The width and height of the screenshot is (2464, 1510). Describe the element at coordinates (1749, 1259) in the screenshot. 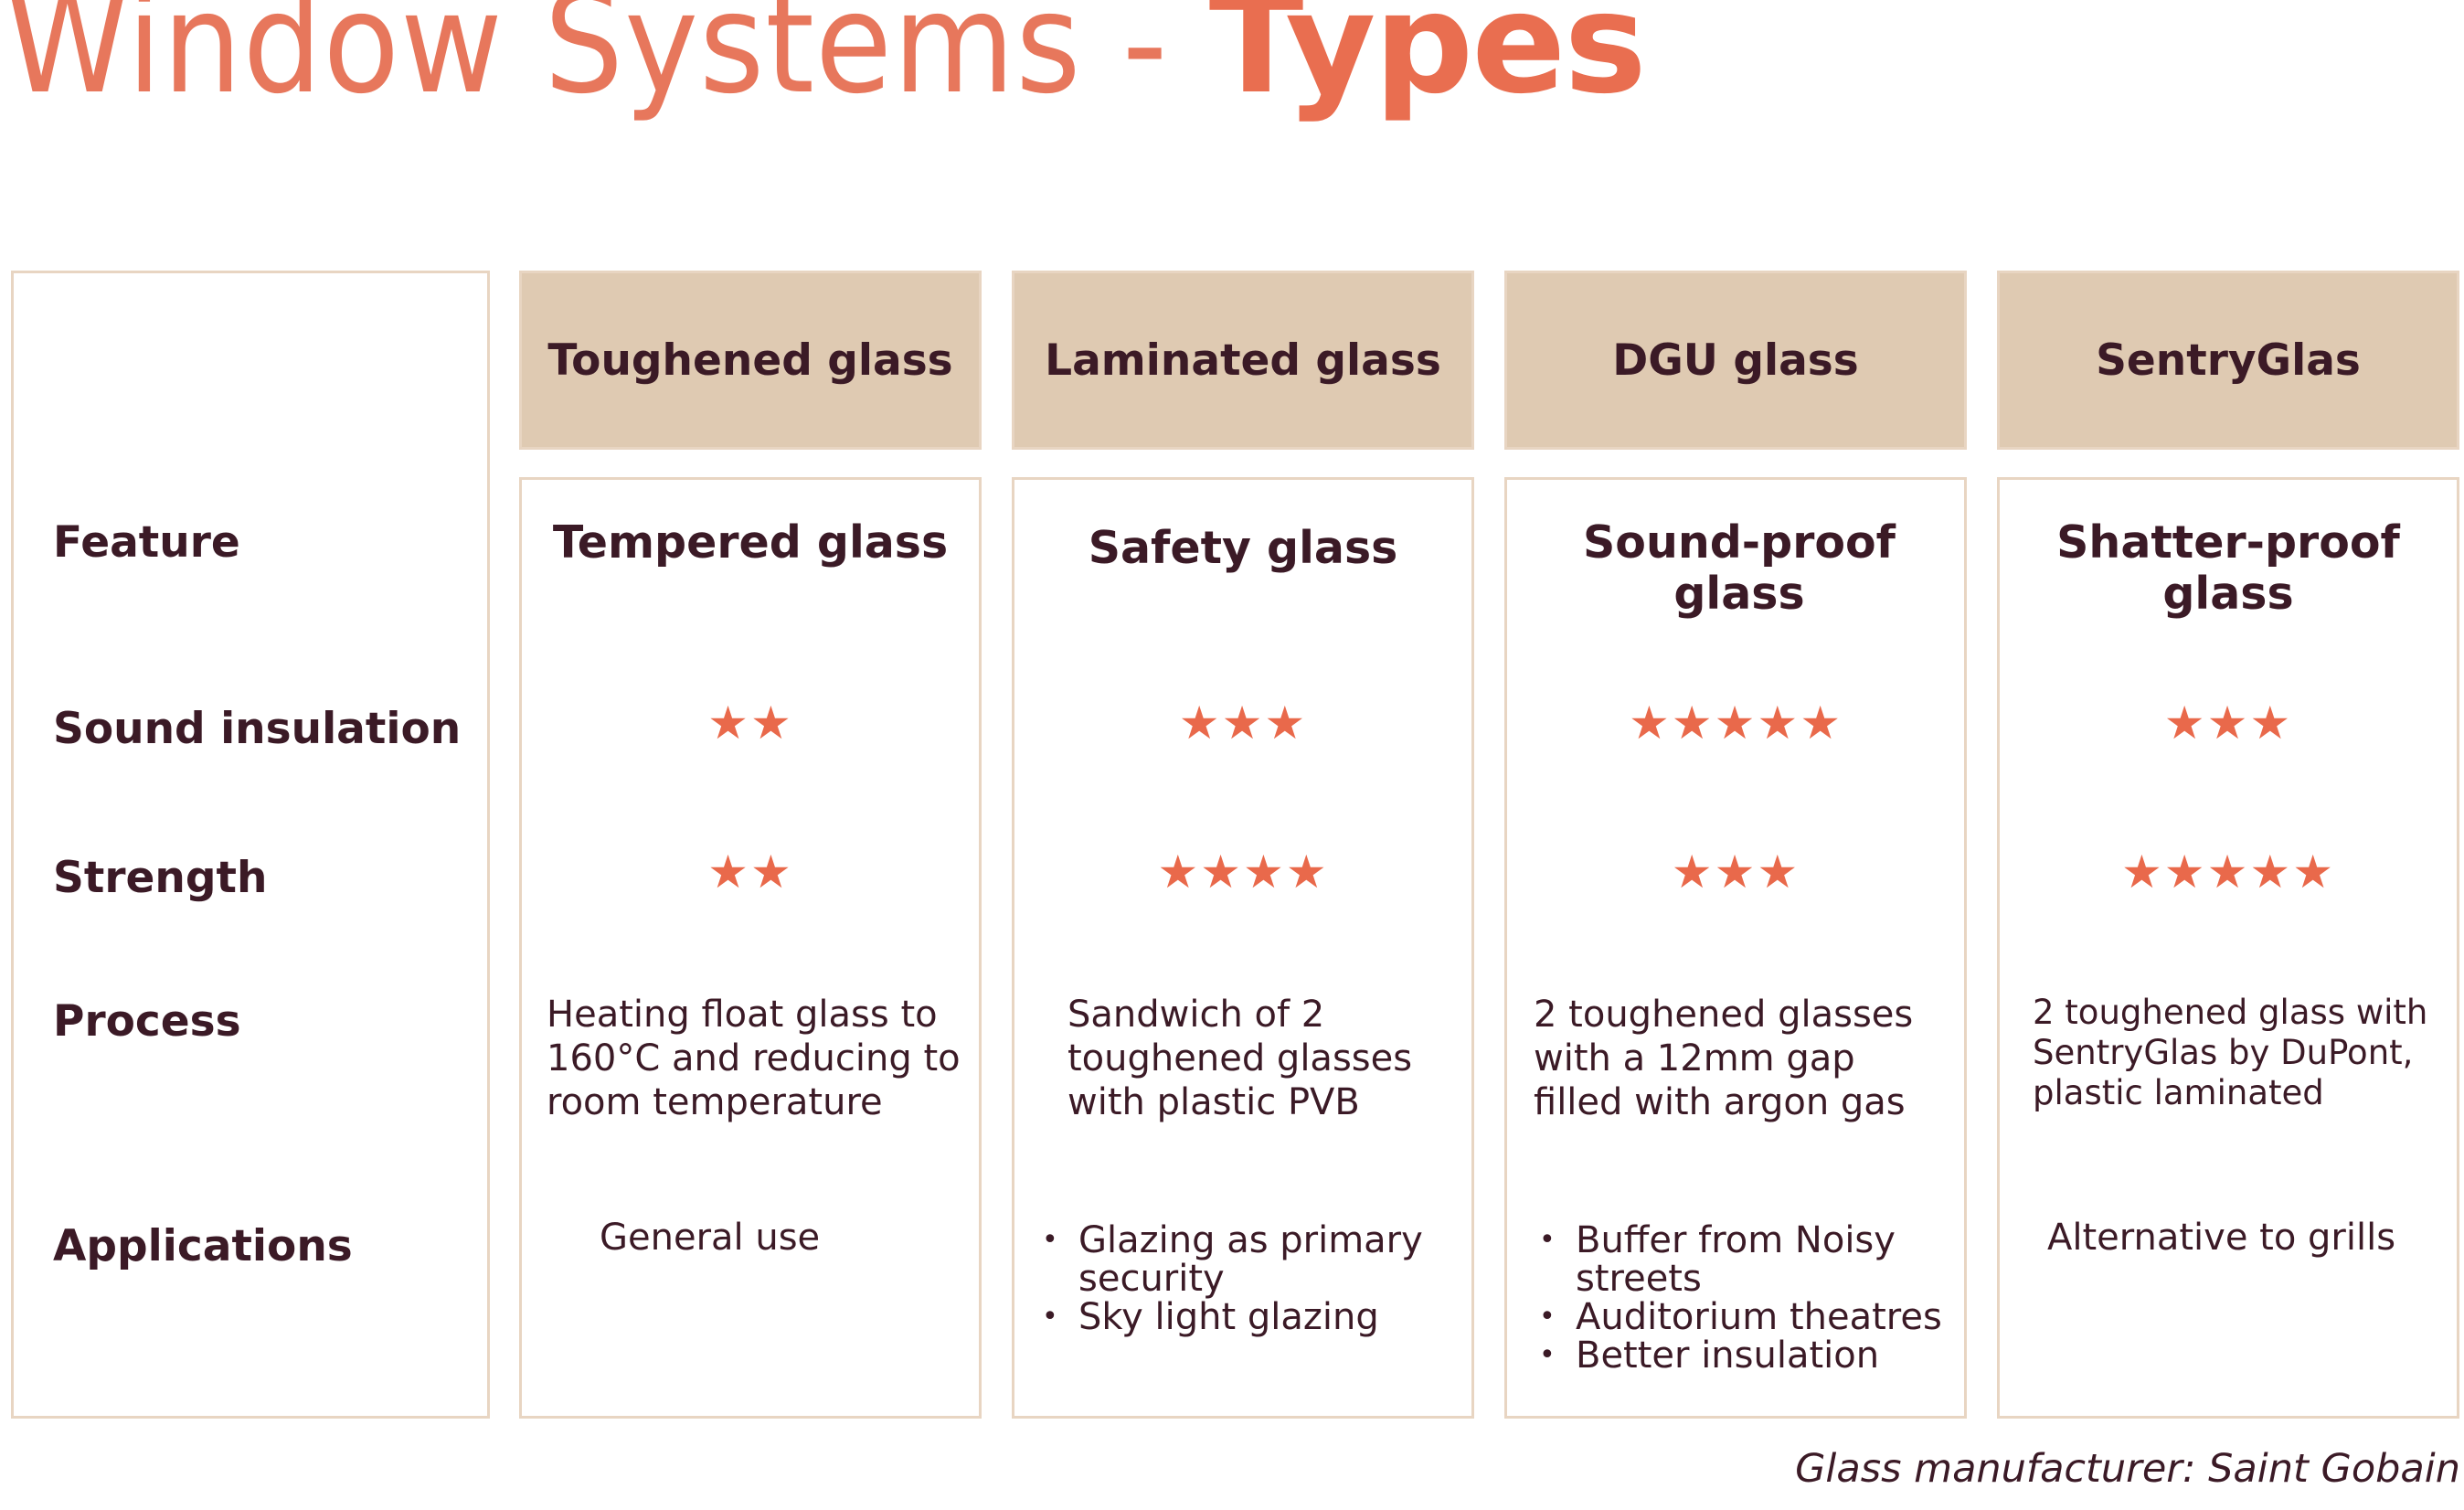

I see `list-item: Buffer from Noisy streets` at that location.